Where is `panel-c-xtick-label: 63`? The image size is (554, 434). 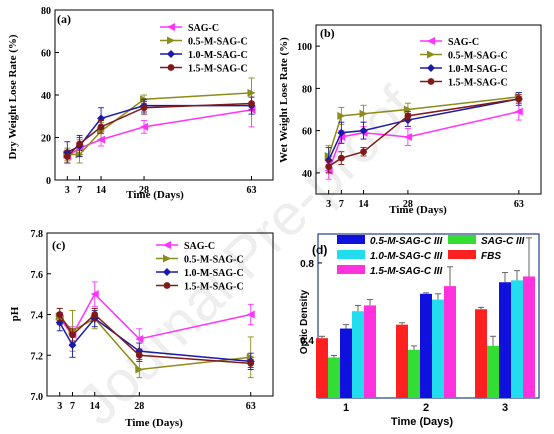 panel-c-xtick-label: 63 is located at coordinates (251, 406).